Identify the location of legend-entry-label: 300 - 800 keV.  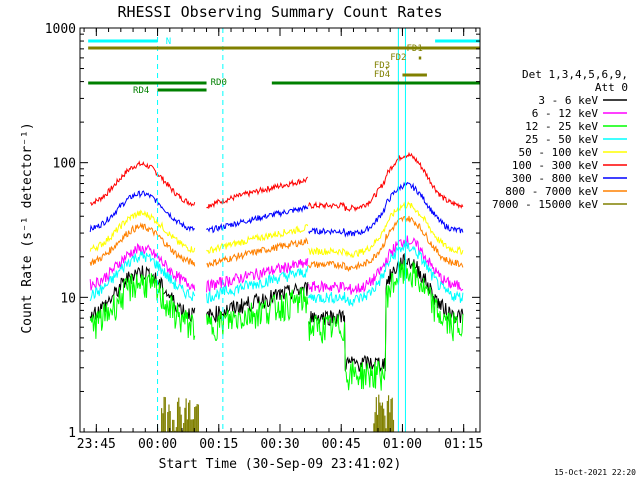
(555, 178).